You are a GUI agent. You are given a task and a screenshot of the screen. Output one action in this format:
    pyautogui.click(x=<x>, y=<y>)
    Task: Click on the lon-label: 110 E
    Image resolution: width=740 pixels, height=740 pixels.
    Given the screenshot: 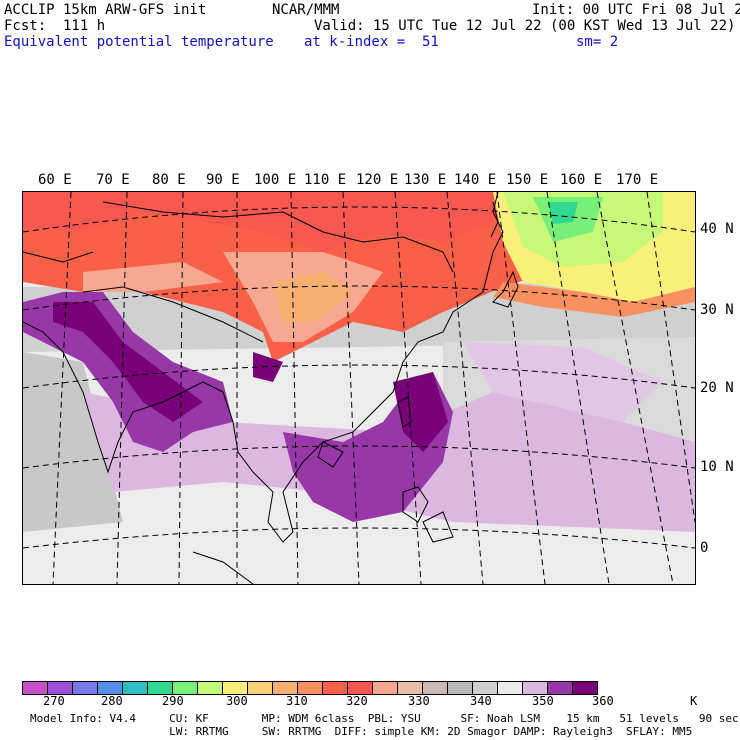 What is the action you would take?
    pyautogui.click(x=325, y=180)
    